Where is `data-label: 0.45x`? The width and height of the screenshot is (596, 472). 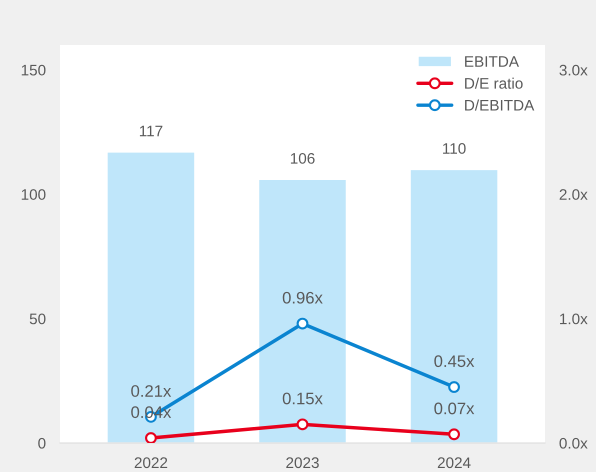 data-label: 0.45x is located at coordinates (454, 361).